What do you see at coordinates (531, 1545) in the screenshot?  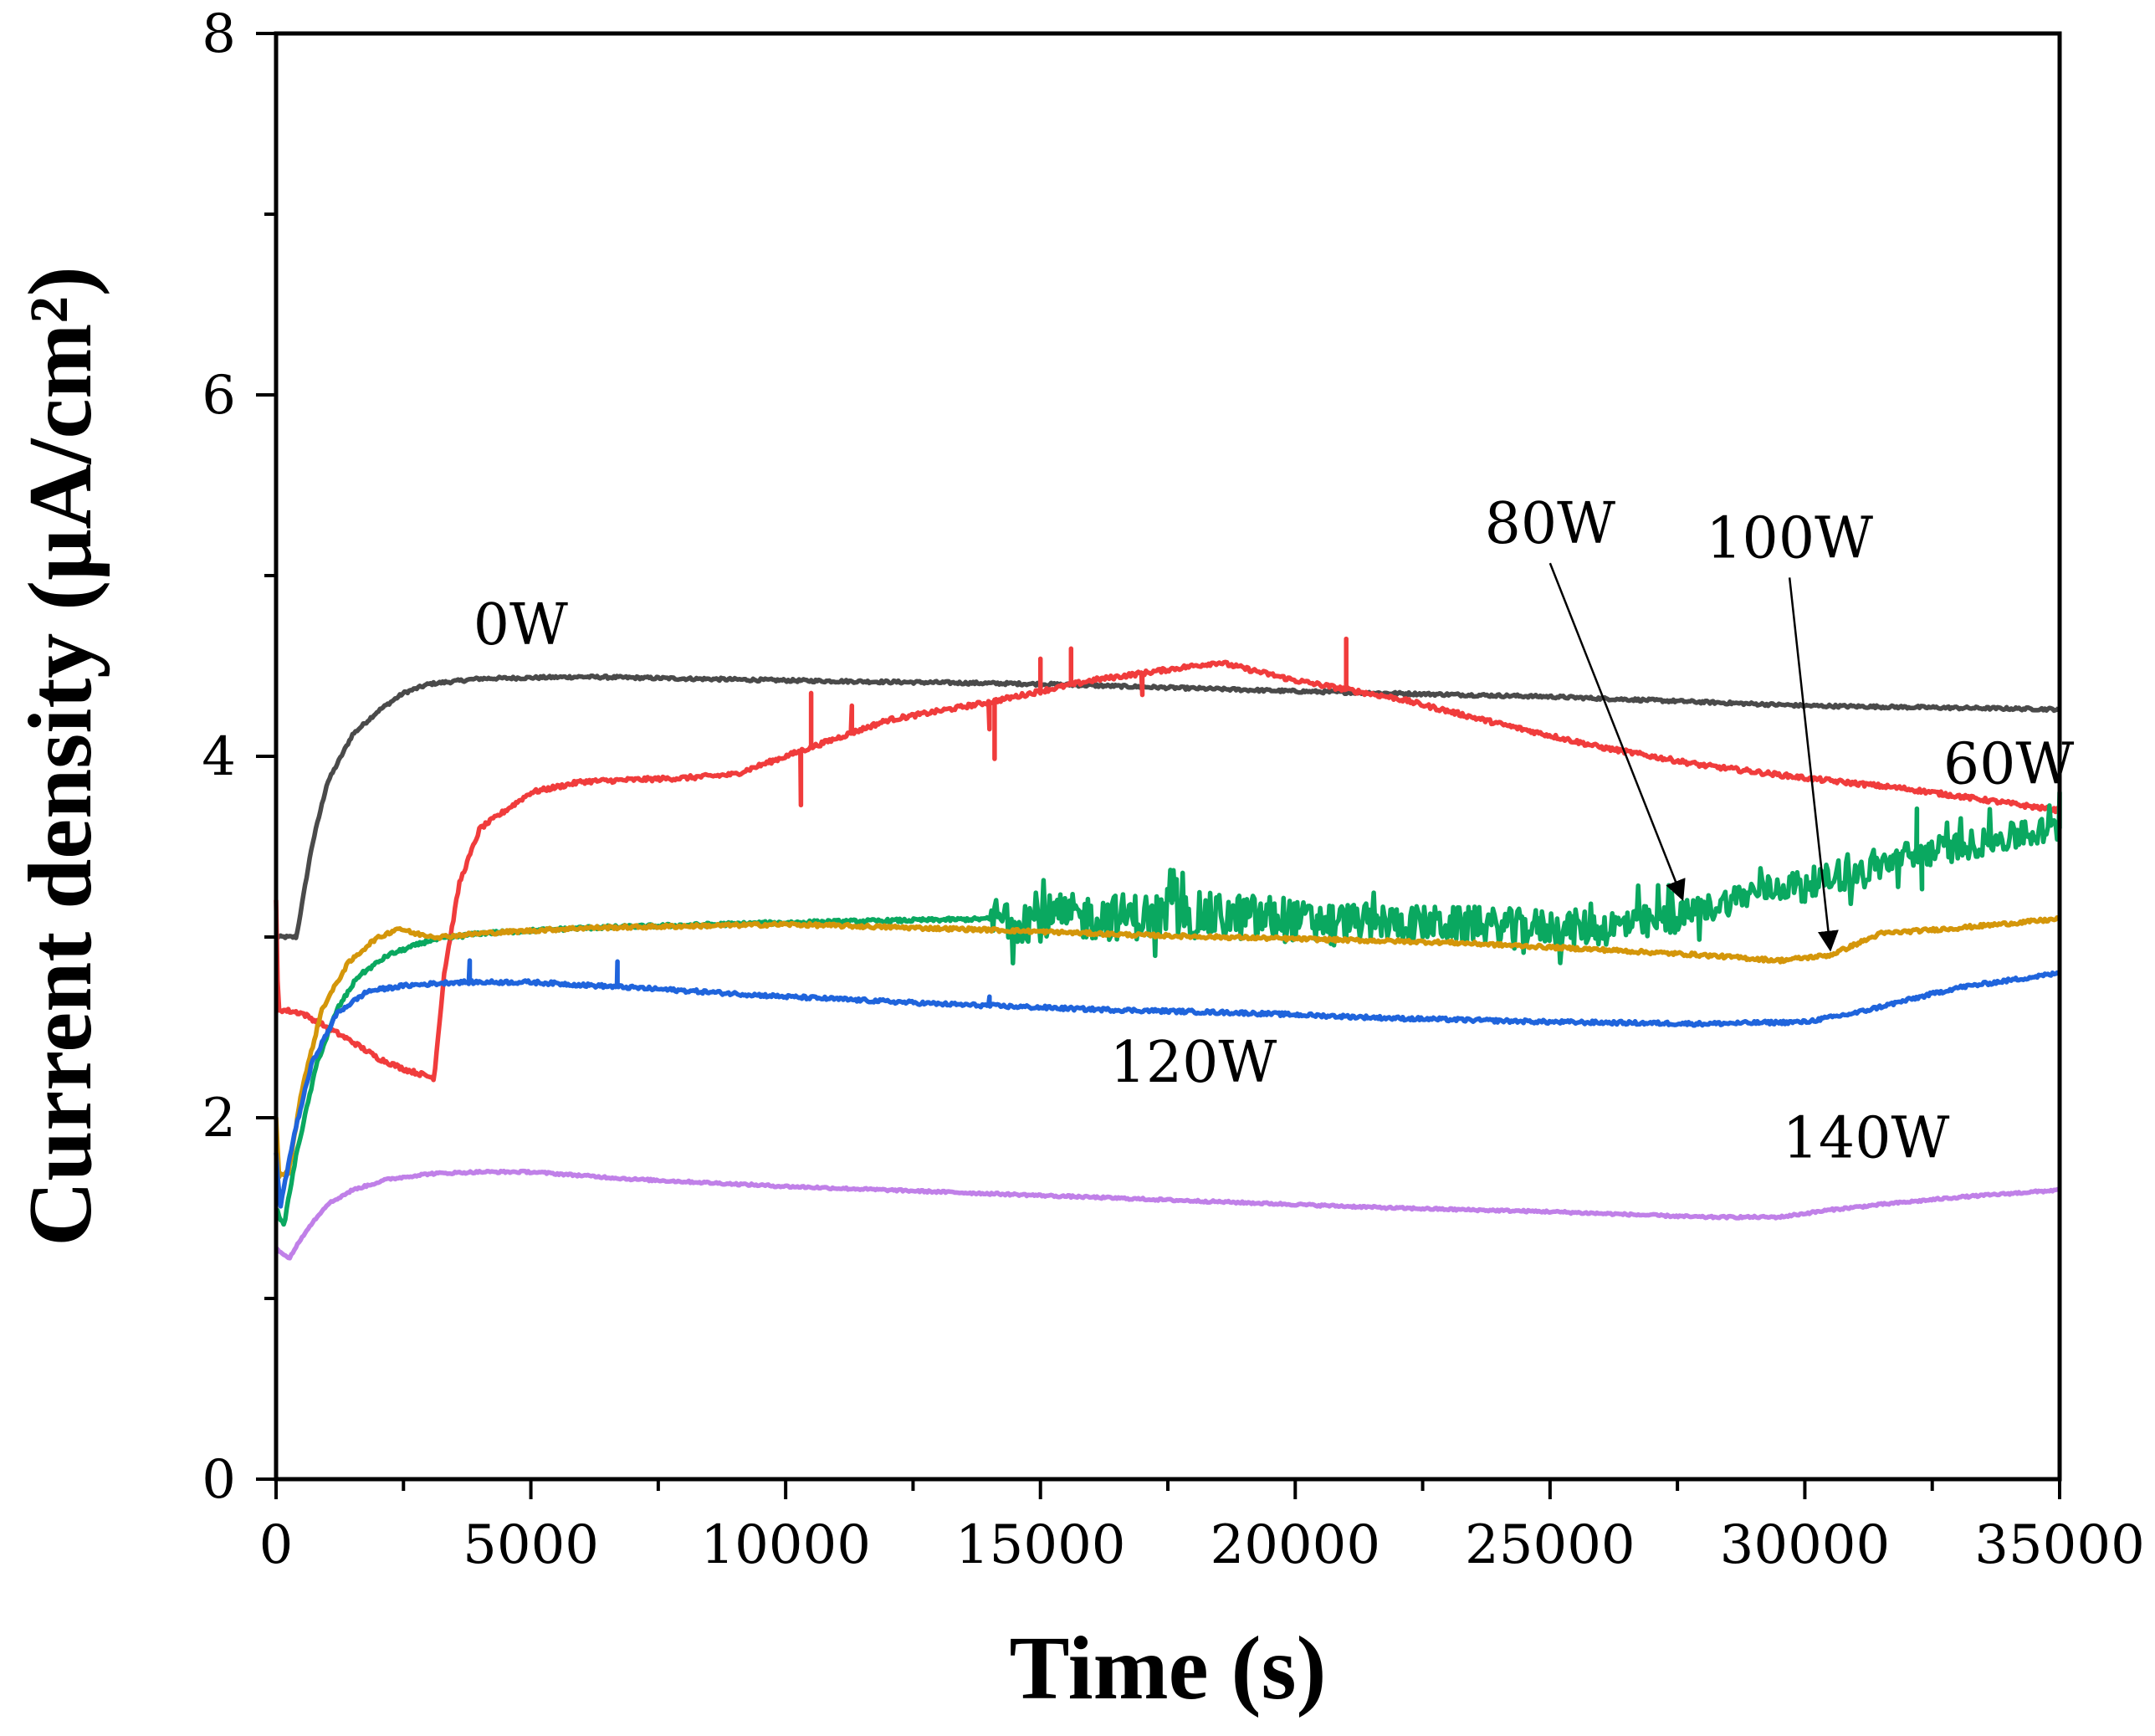 I see `x-tick-label: 5000` at bounding box center [531, 1545].